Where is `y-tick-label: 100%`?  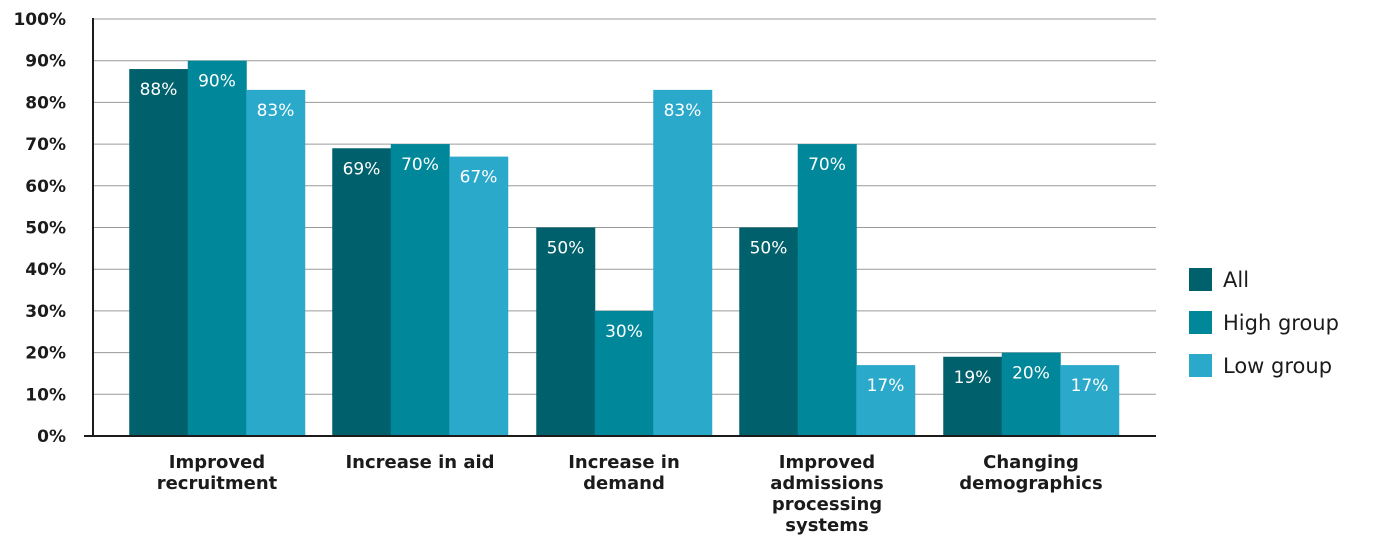
y-tick-label: 100% is located at coordinates (39, 20).